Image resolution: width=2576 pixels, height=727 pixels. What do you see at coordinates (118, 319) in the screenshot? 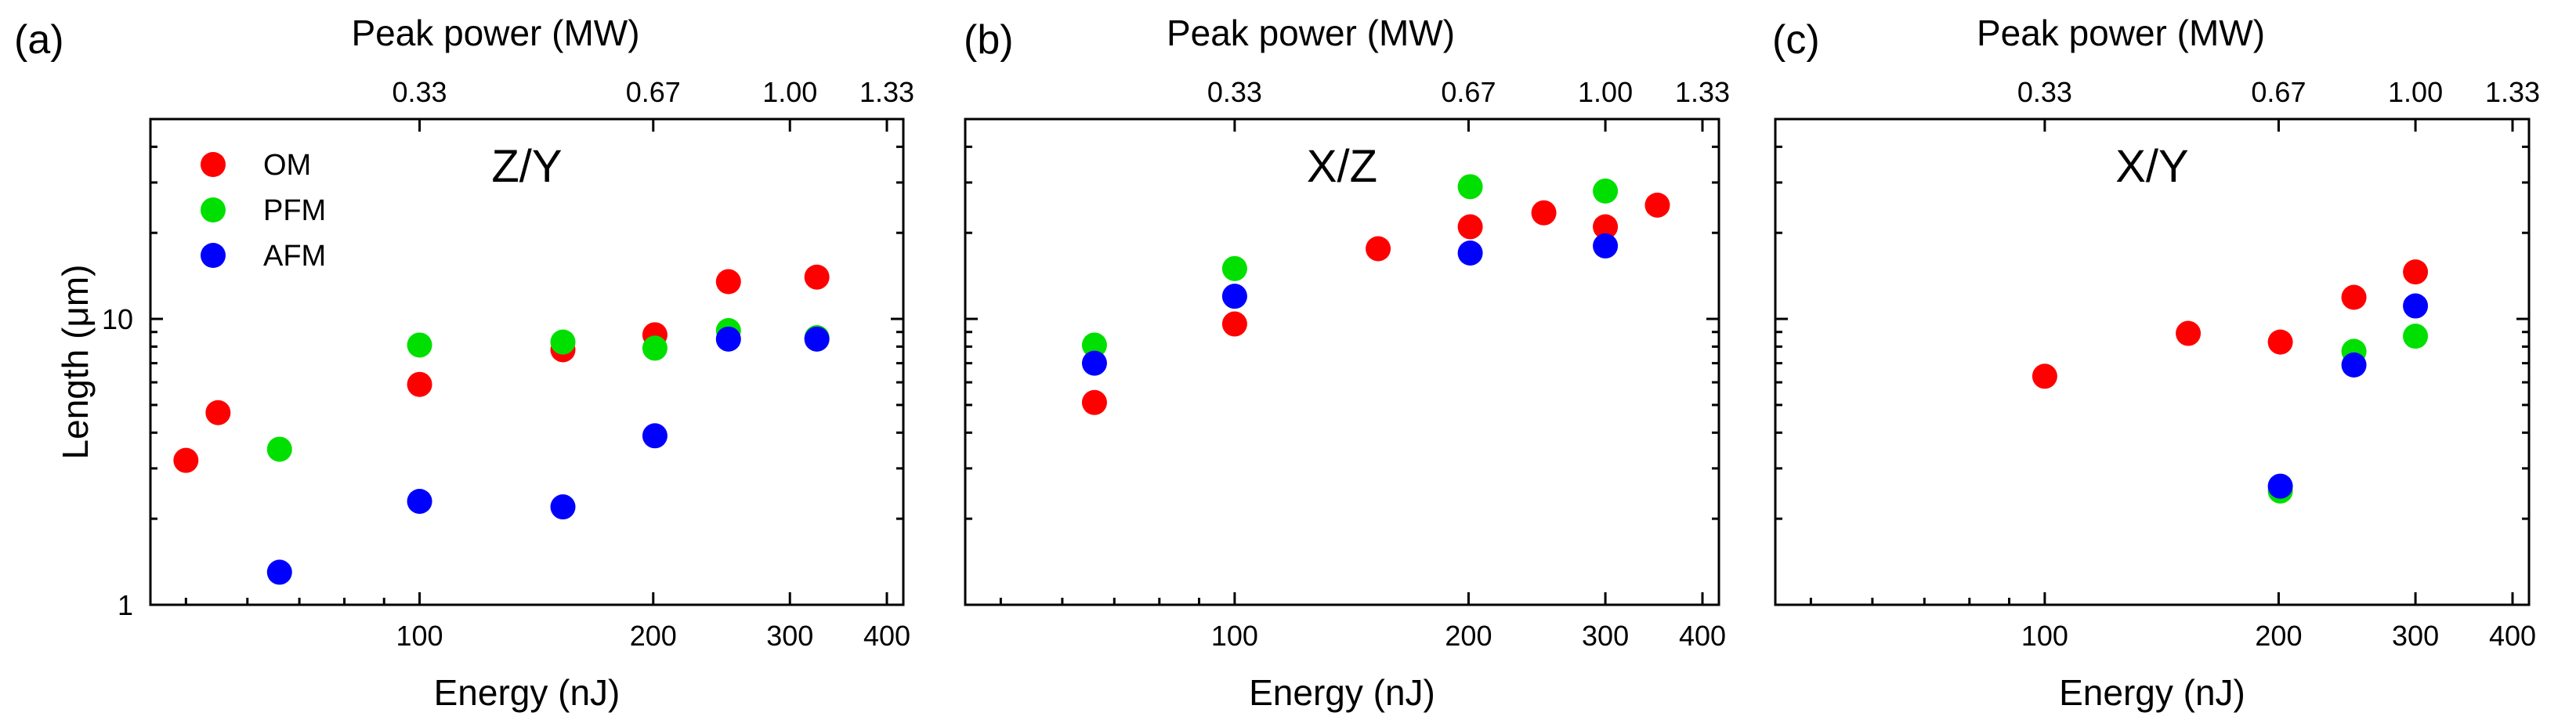
I see `y-tick-label: 10` at bounding box center [118, 319].